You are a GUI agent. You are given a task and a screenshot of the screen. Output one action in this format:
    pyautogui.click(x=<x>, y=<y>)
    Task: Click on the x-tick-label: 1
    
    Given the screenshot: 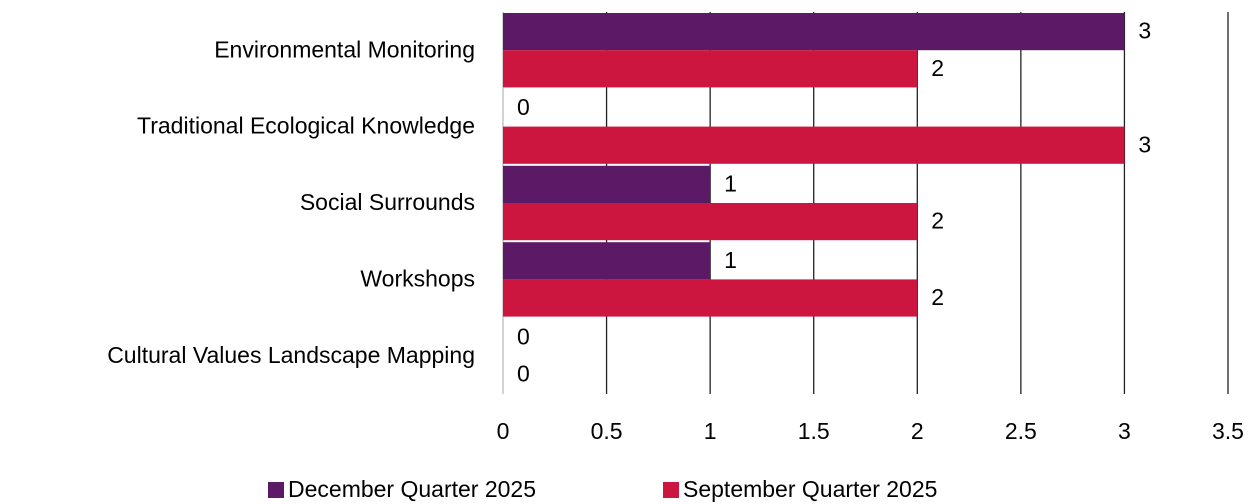 What is the action you would take?
    pyautogui.click(x=710, y=431)
    